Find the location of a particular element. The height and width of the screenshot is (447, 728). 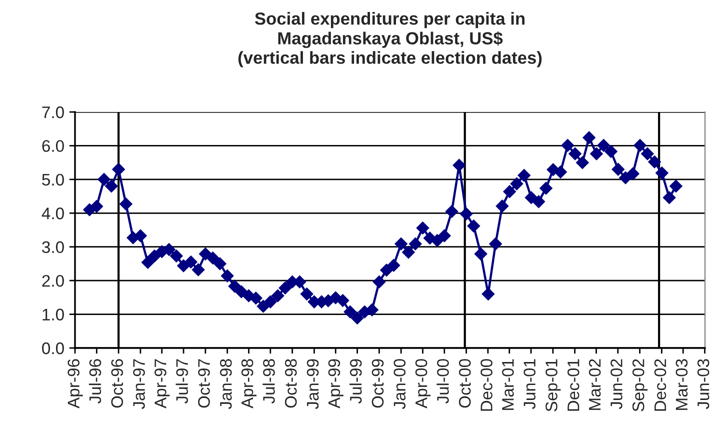

x-tick-label: Oct-00 is located at coordinates (464, 383).